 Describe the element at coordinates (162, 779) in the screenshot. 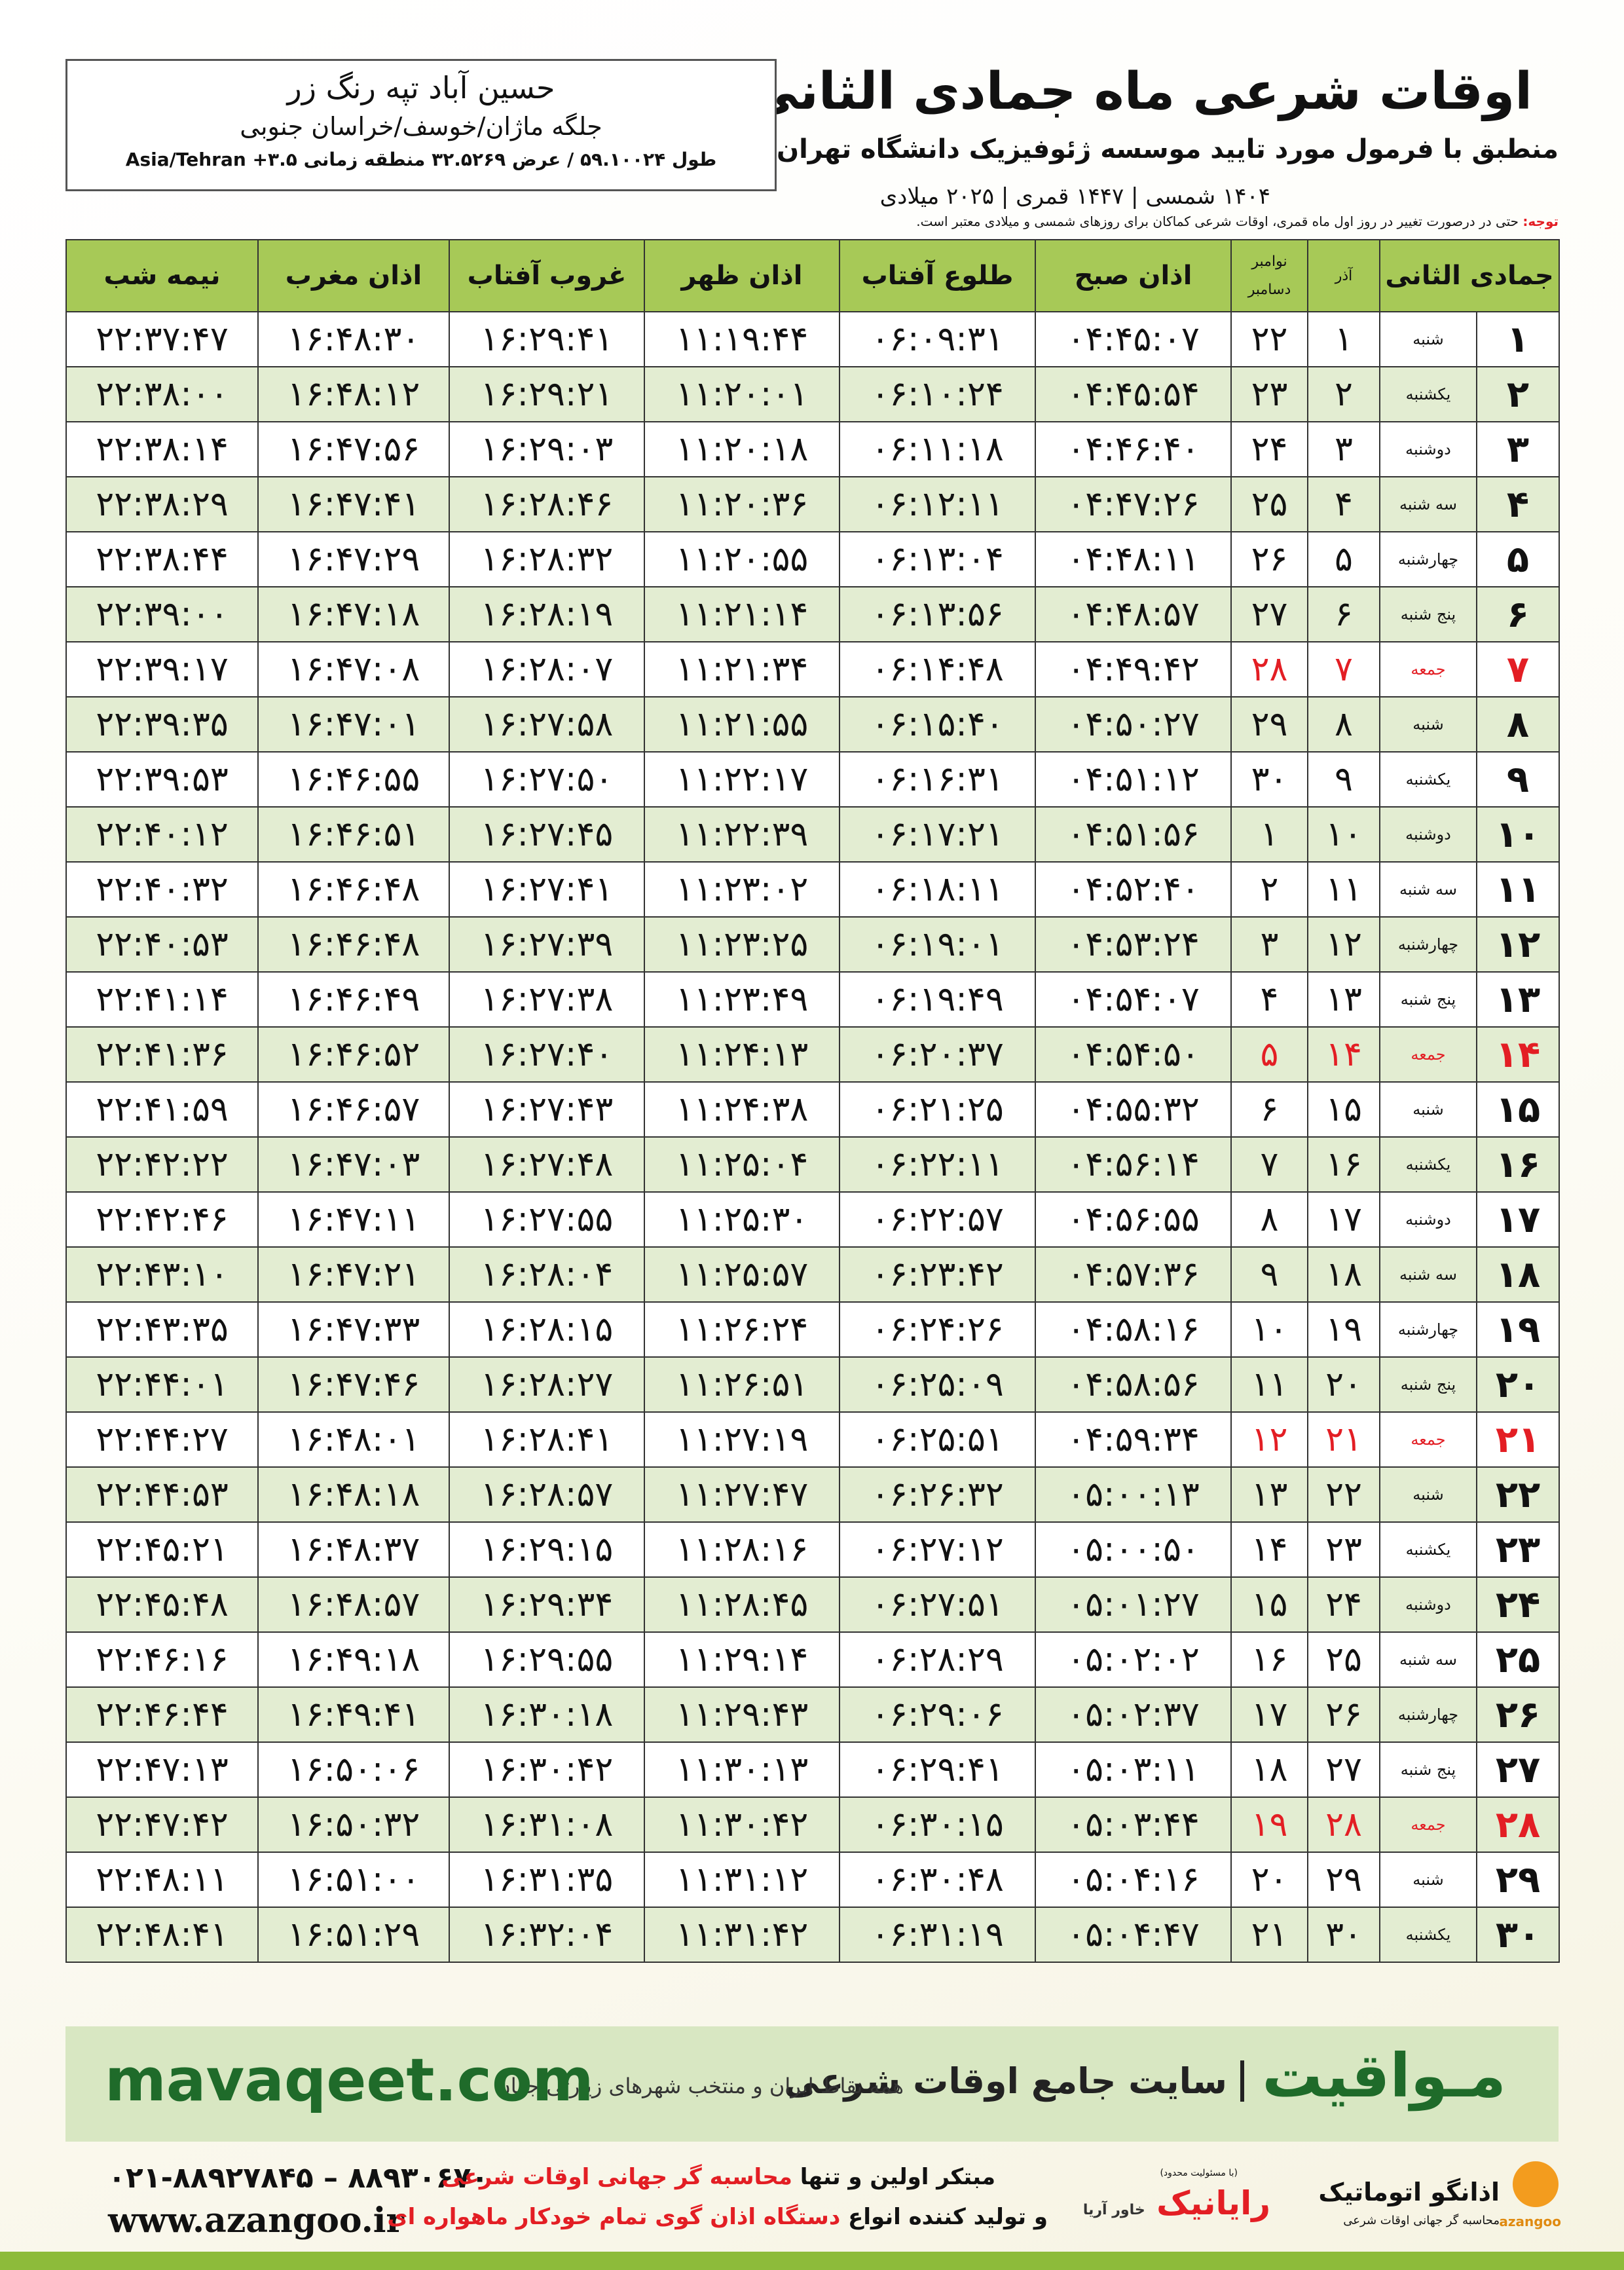

I see `table-cell: ۲۲:۳۹:۵۳` at that location.